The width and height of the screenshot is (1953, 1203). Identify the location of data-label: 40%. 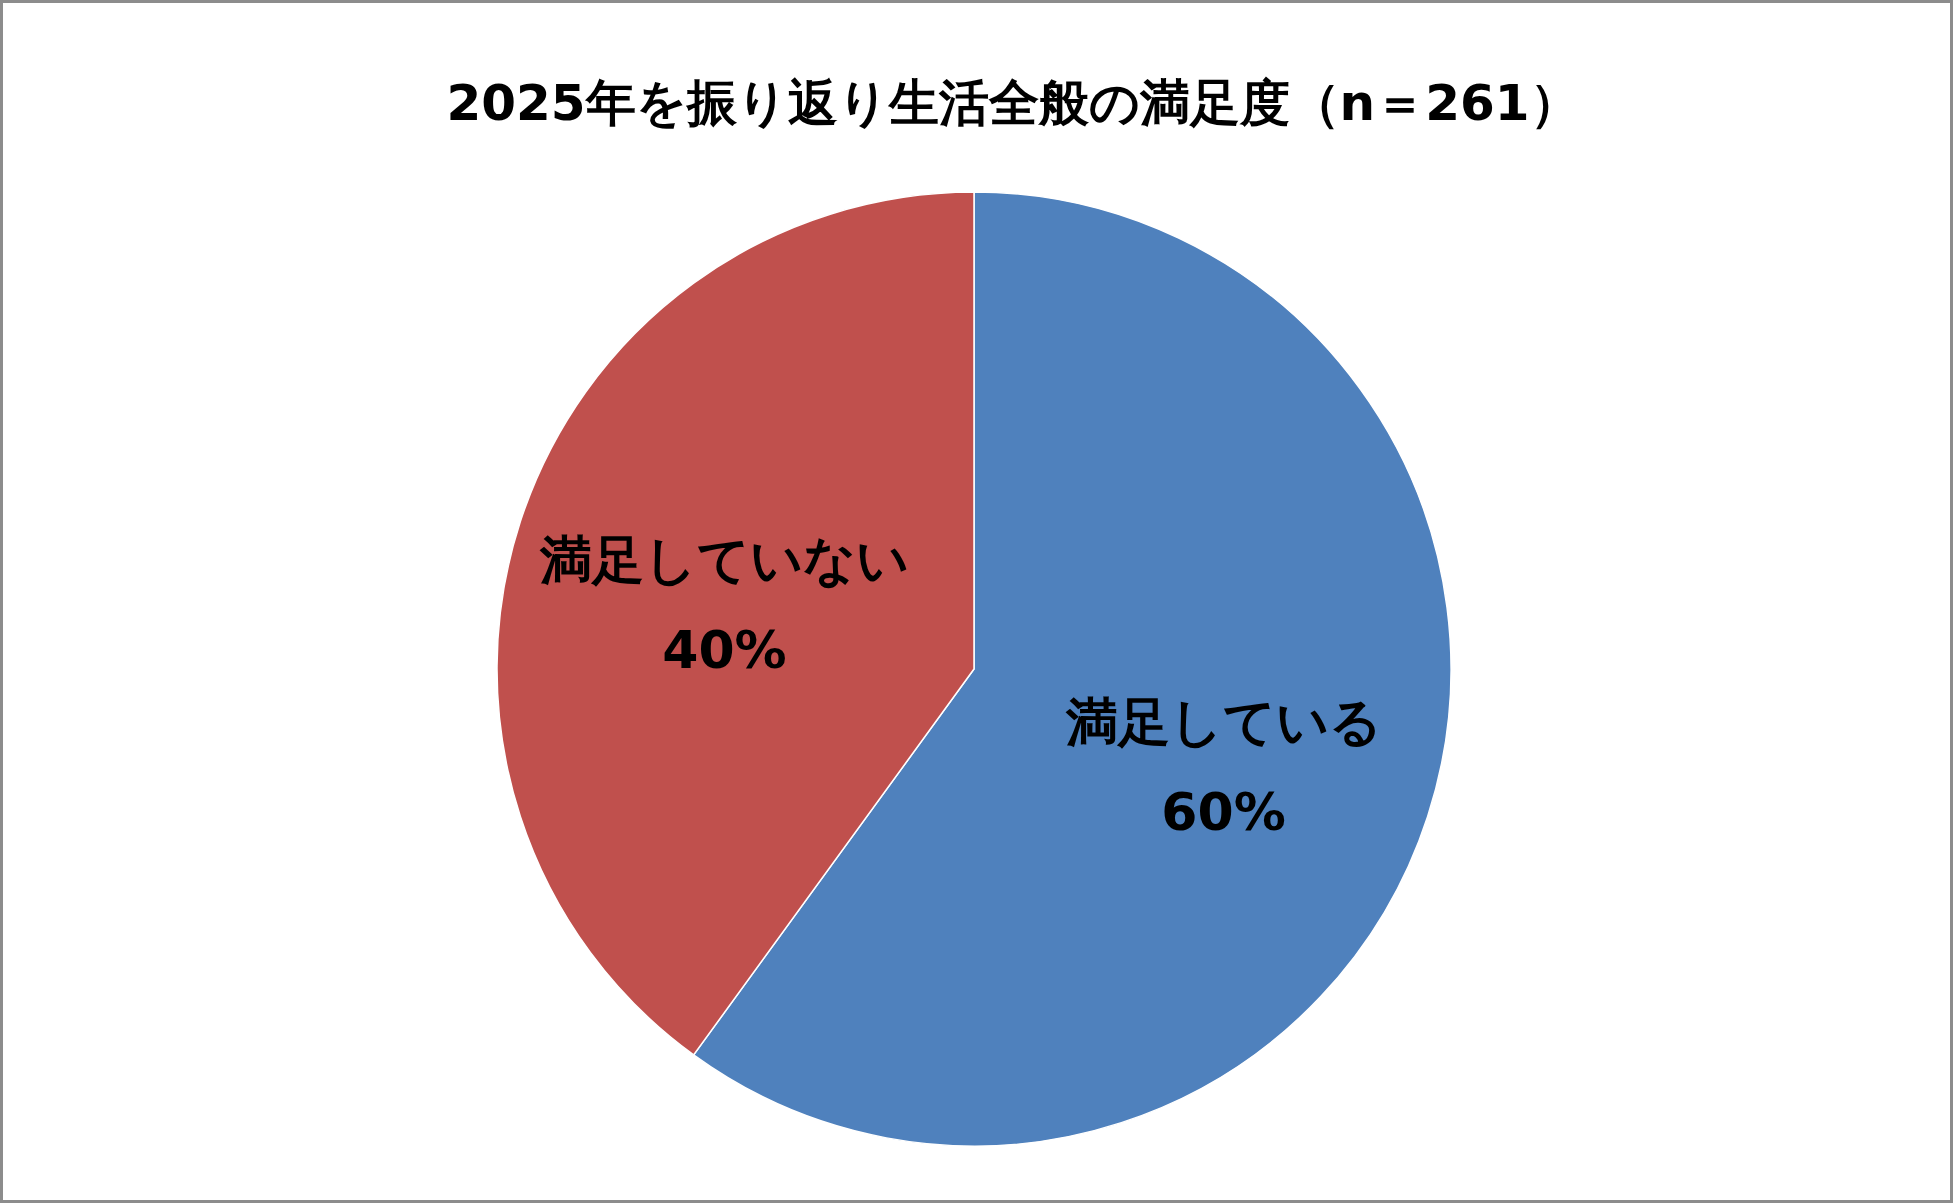
(724, 649).